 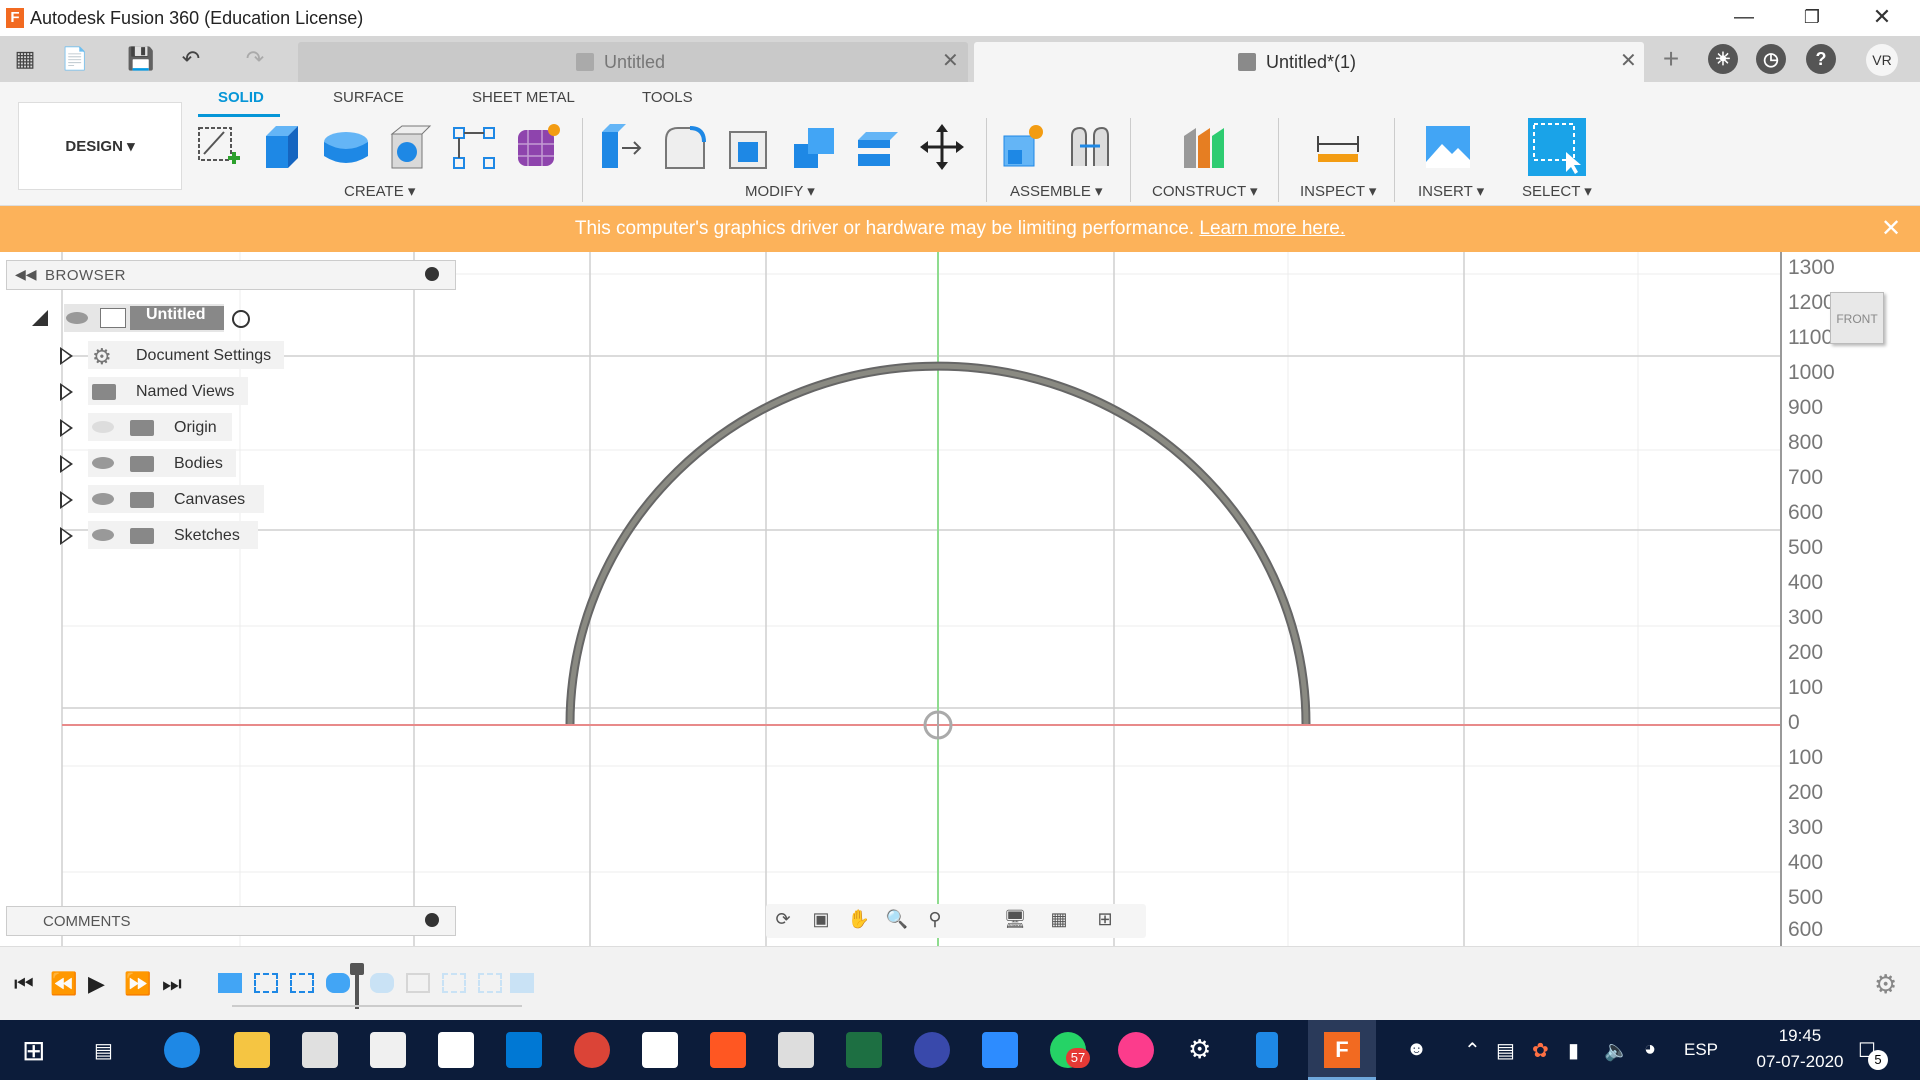 What do you see at coordinates (368, 97) in the screenshot?
I see `tab-surface: SURFACE` at bounding box center [368, 97].